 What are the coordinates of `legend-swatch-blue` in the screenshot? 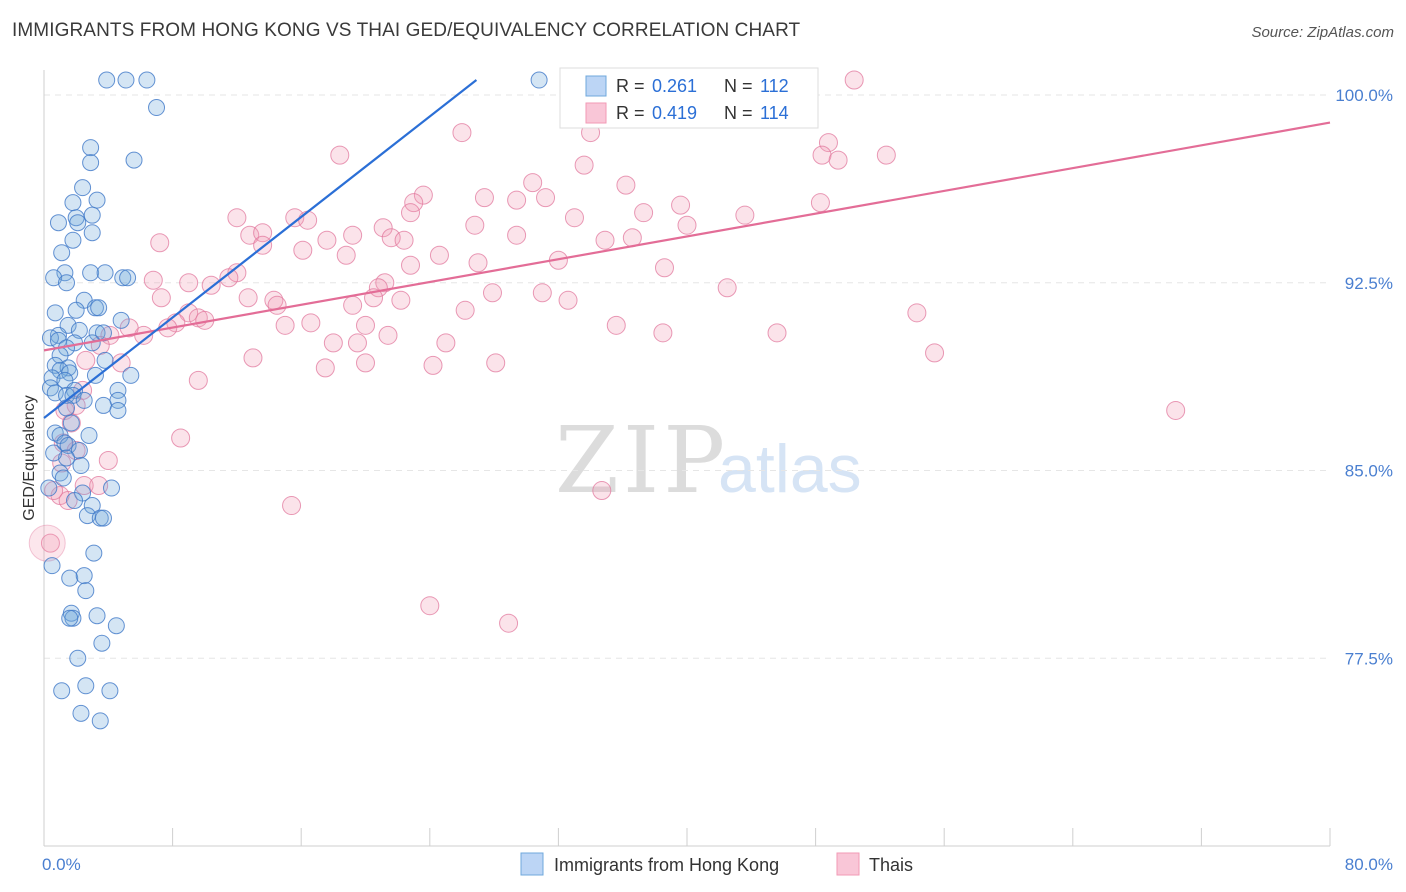 It's located at (596, 86).